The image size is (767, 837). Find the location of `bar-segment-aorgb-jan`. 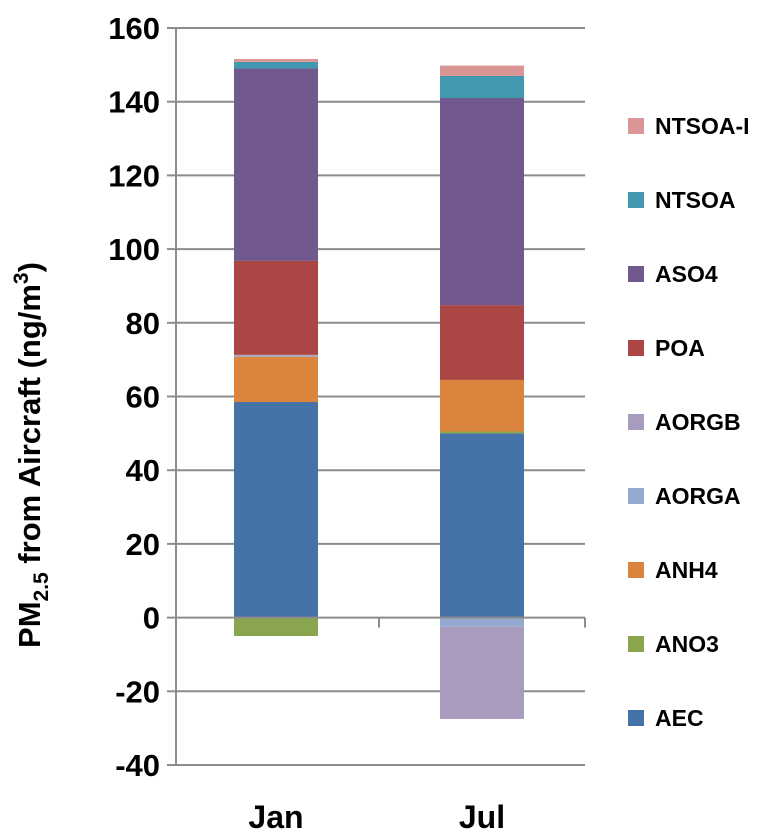

bar-segment-aorgb-jan is located at coordinates (276, 355).